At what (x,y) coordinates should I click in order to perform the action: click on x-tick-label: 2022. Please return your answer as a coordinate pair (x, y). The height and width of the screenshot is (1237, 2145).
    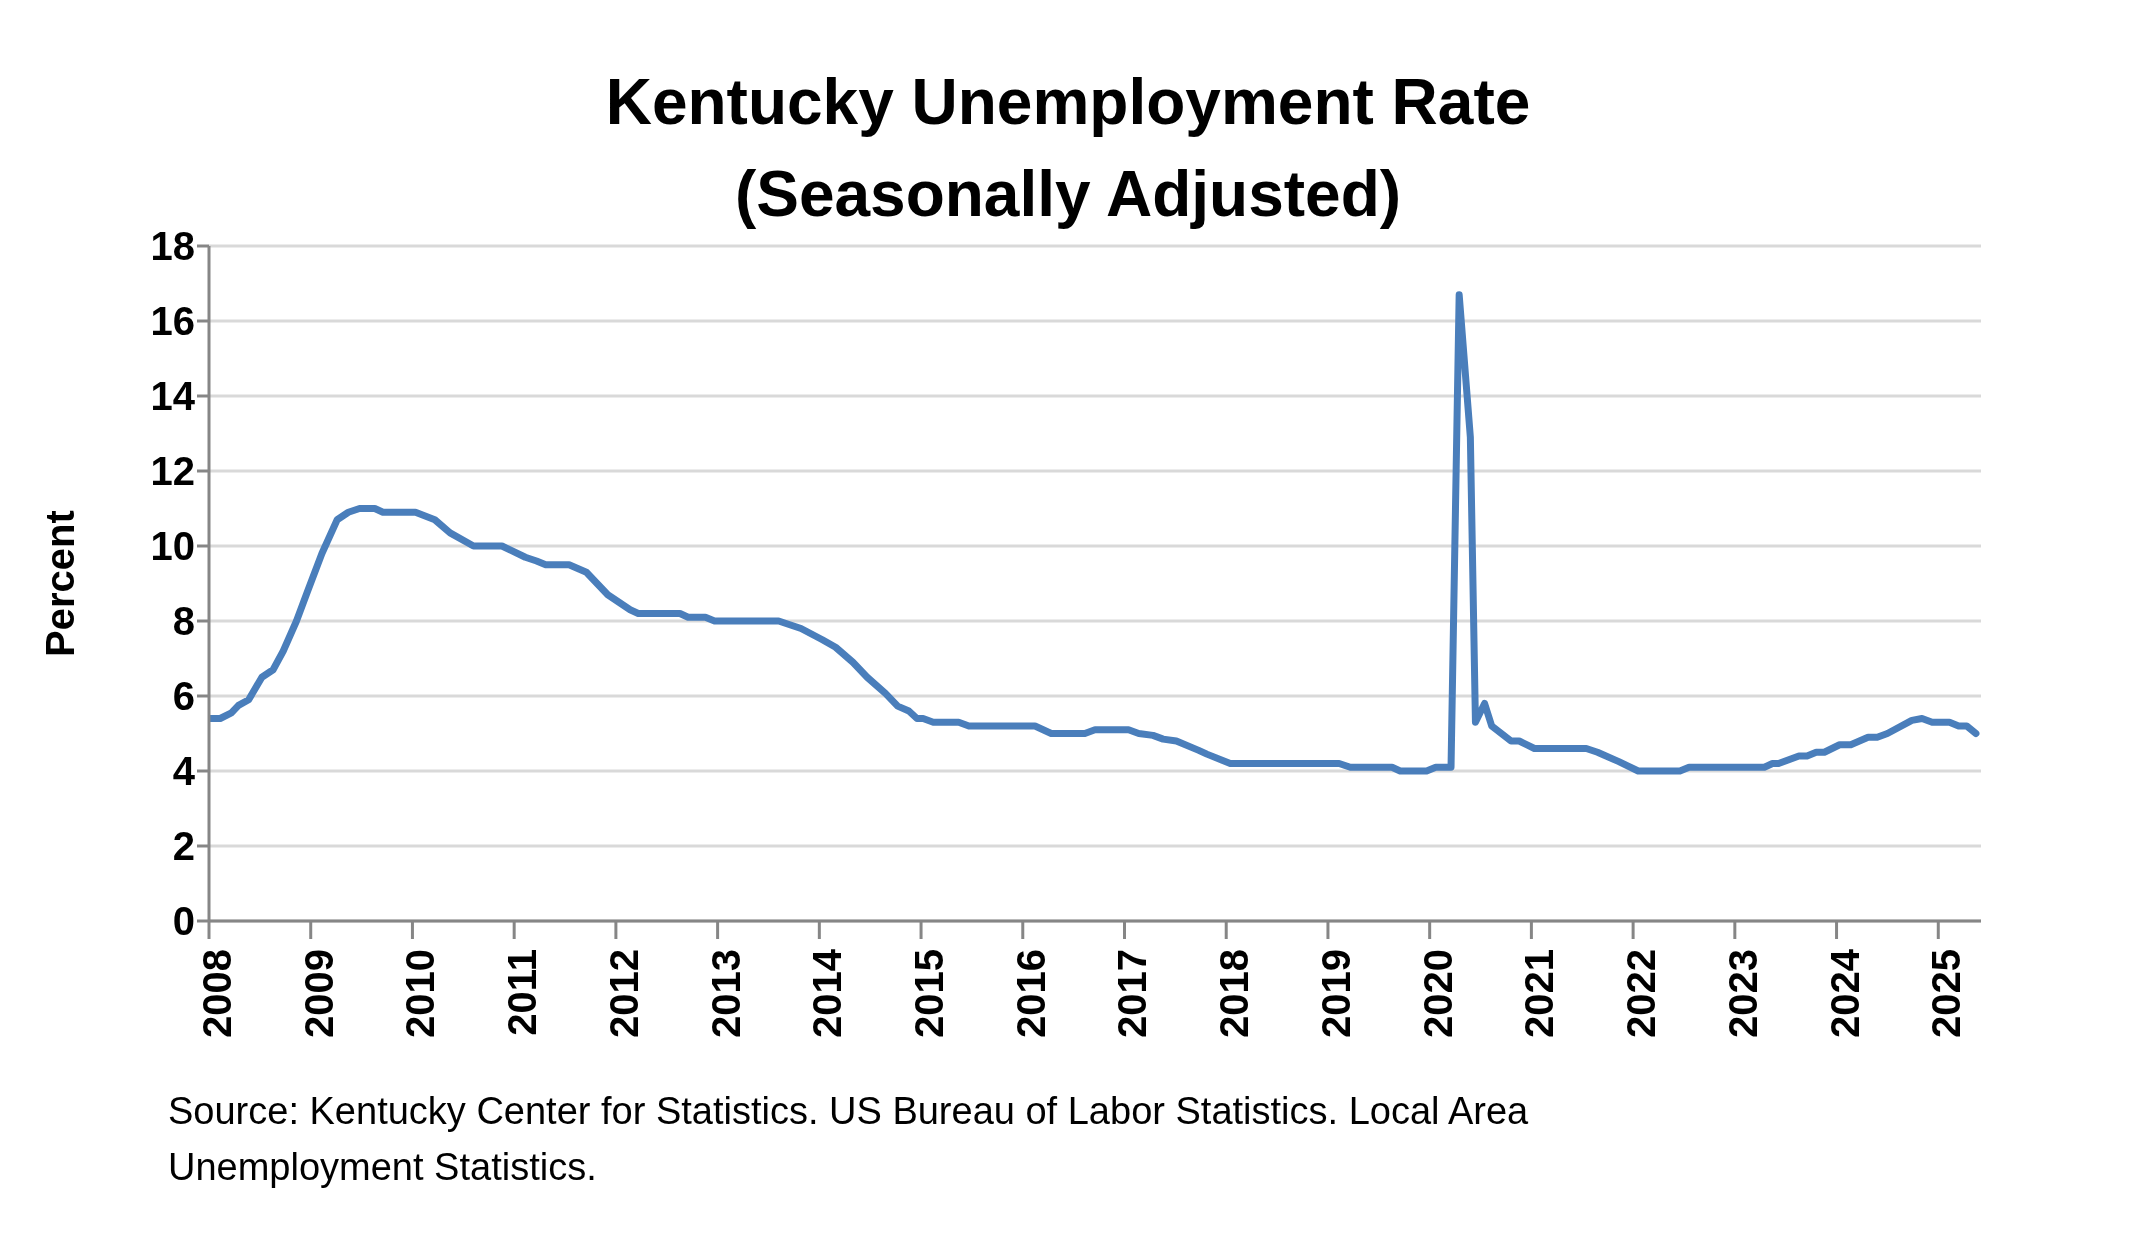
    Looking at the image, I should click on (1641, 993).